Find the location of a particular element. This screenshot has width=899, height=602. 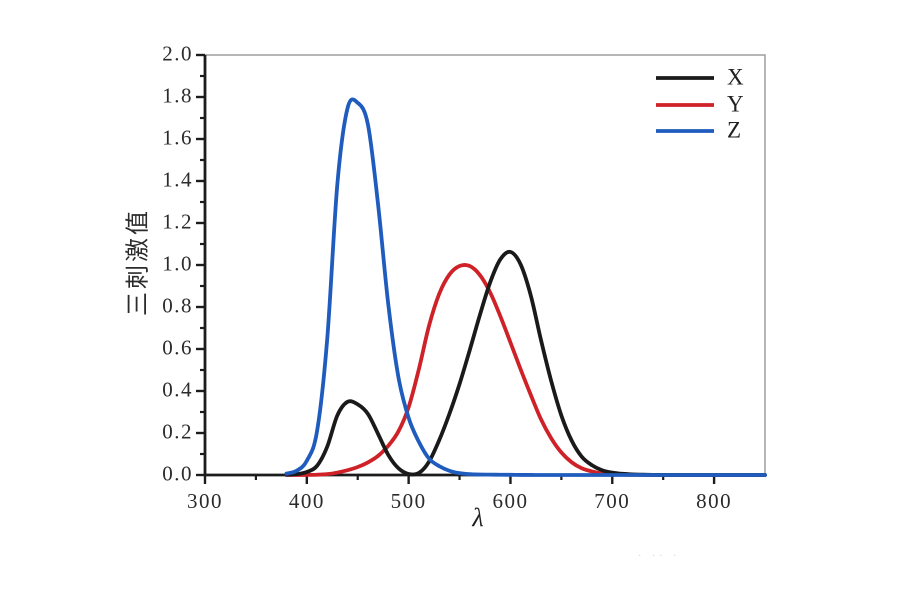

watermark: · ·· · is located at coordinates (659, 556).